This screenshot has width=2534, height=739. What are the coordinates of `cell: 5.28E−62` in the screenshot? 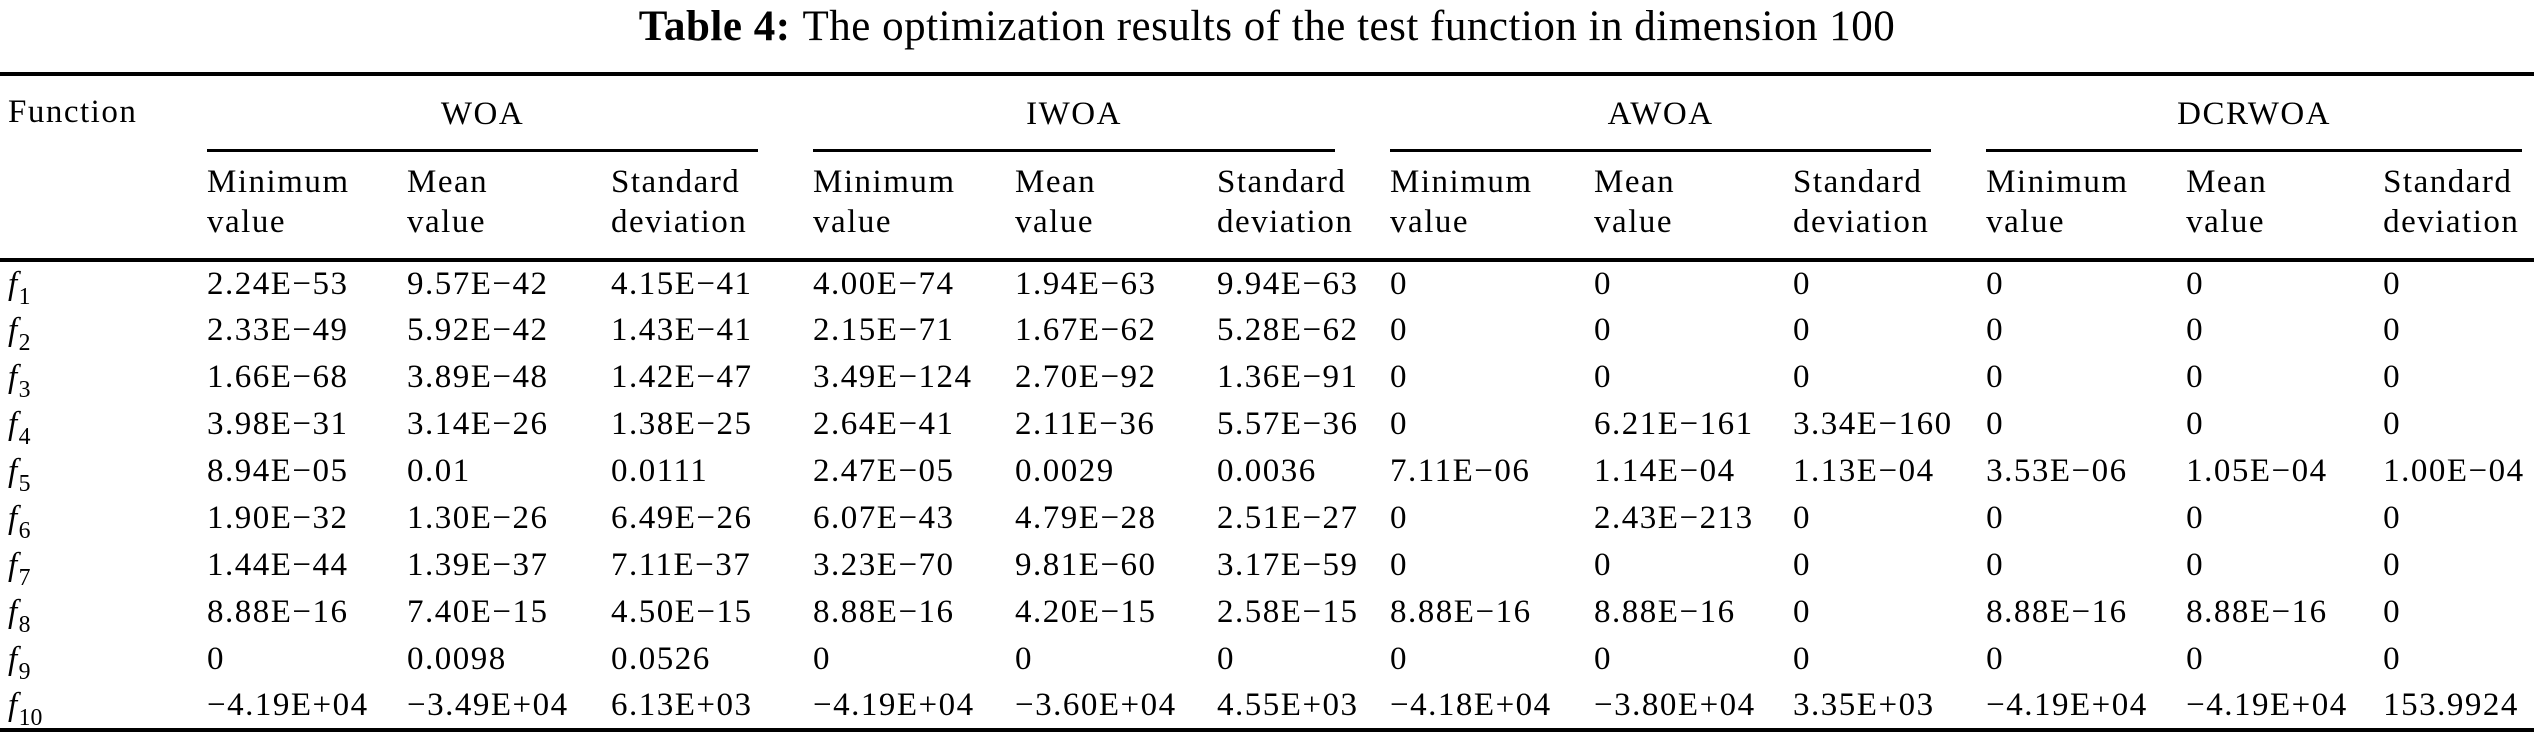 It's located at (1288, 330).